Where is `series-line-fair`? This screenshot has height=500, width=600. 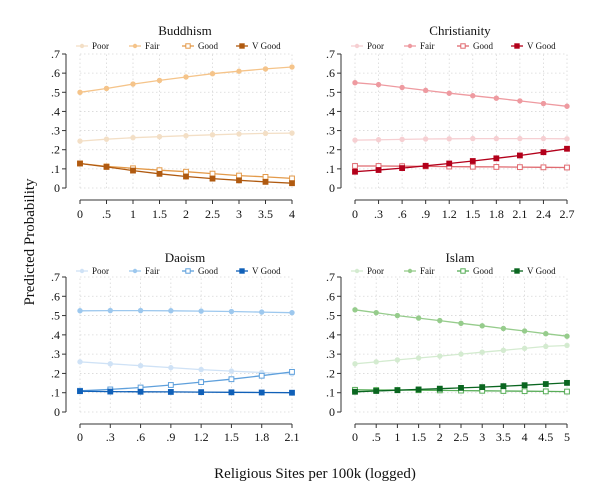
series-line-fair is located at coordinates (461, 94).